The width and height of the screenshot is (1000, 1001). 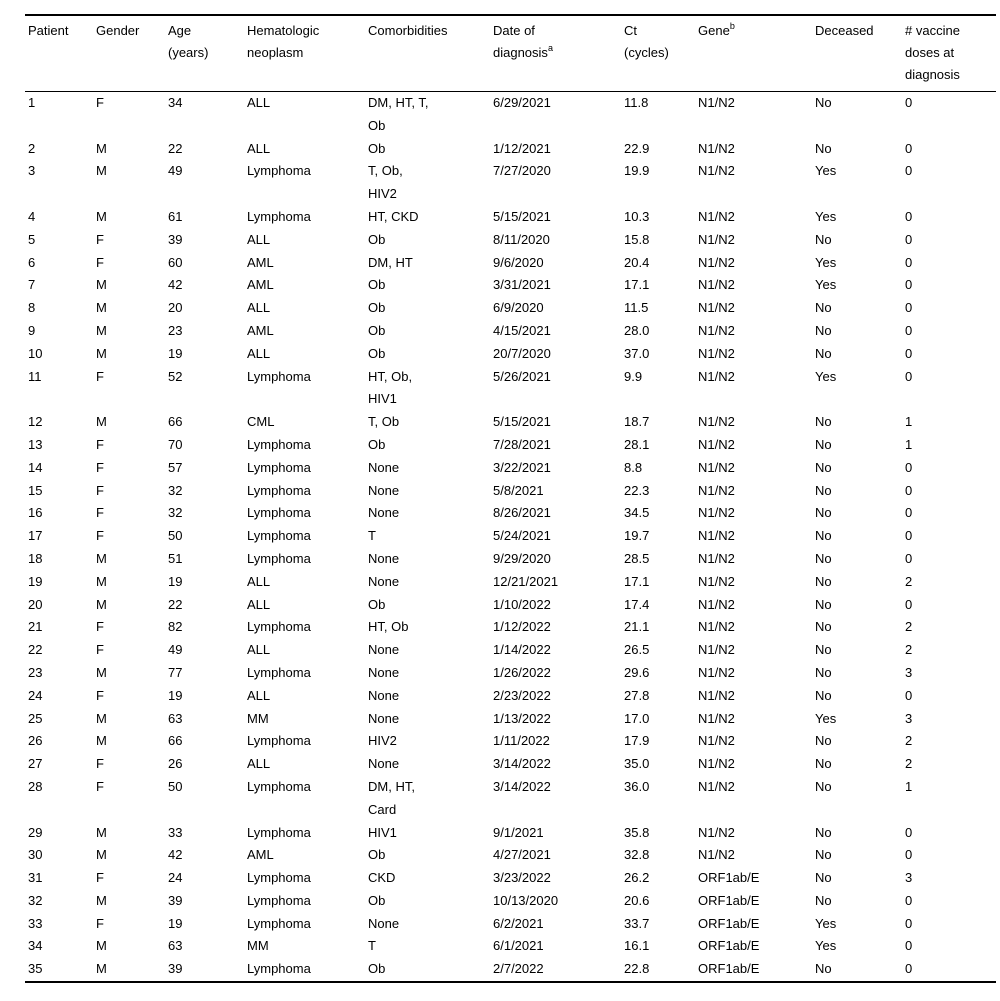 I want to click on table-row: 13 F 70 Lymphoma Ob 7/28/2021 28.1 N1/N2 No 1, so click(x=510, y=445).